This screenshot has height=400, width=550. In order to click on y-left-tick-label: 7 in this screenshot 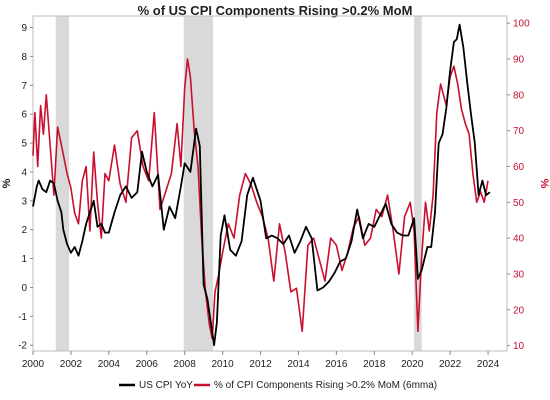, I will do `click(24, 86)`.